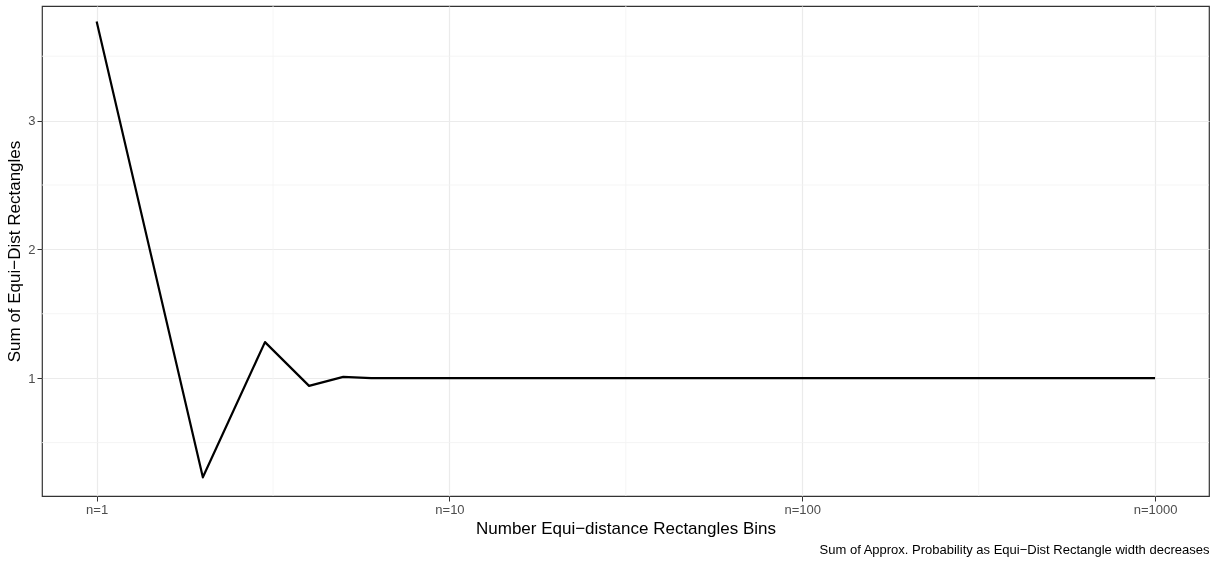 The image size is (1220, 567). What do you see at coordinates (97, 509) in the screenshot?
I see `x-tick-label: n=1` at bounding box center [97, 509].